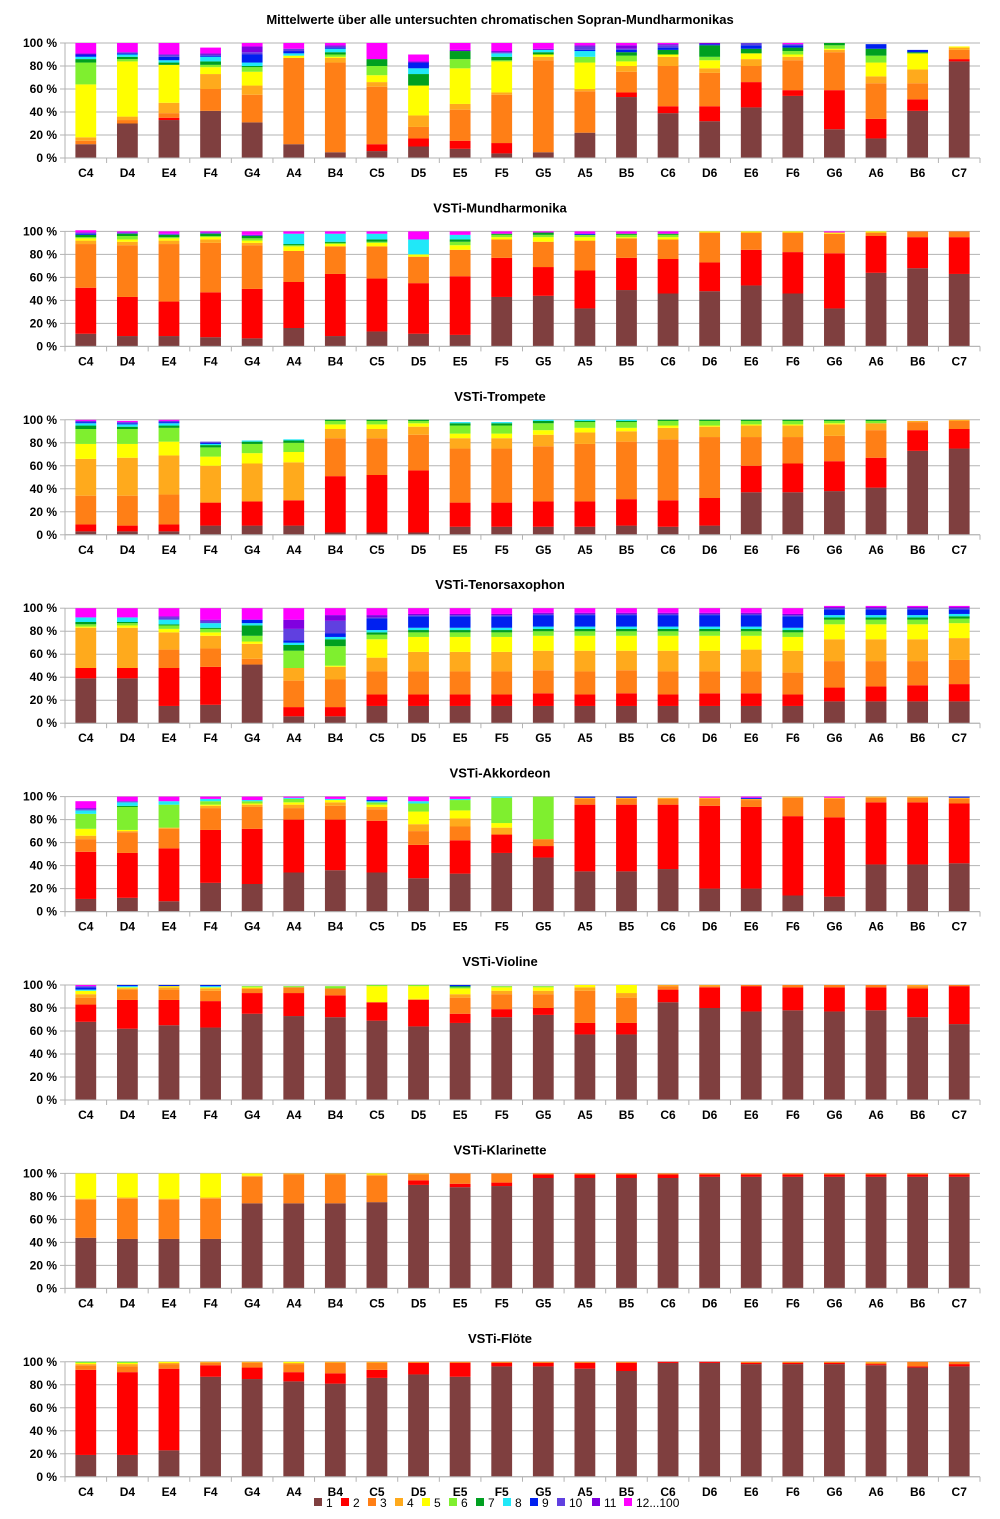  I want to click on legend-swatch, so click(480, 1502).